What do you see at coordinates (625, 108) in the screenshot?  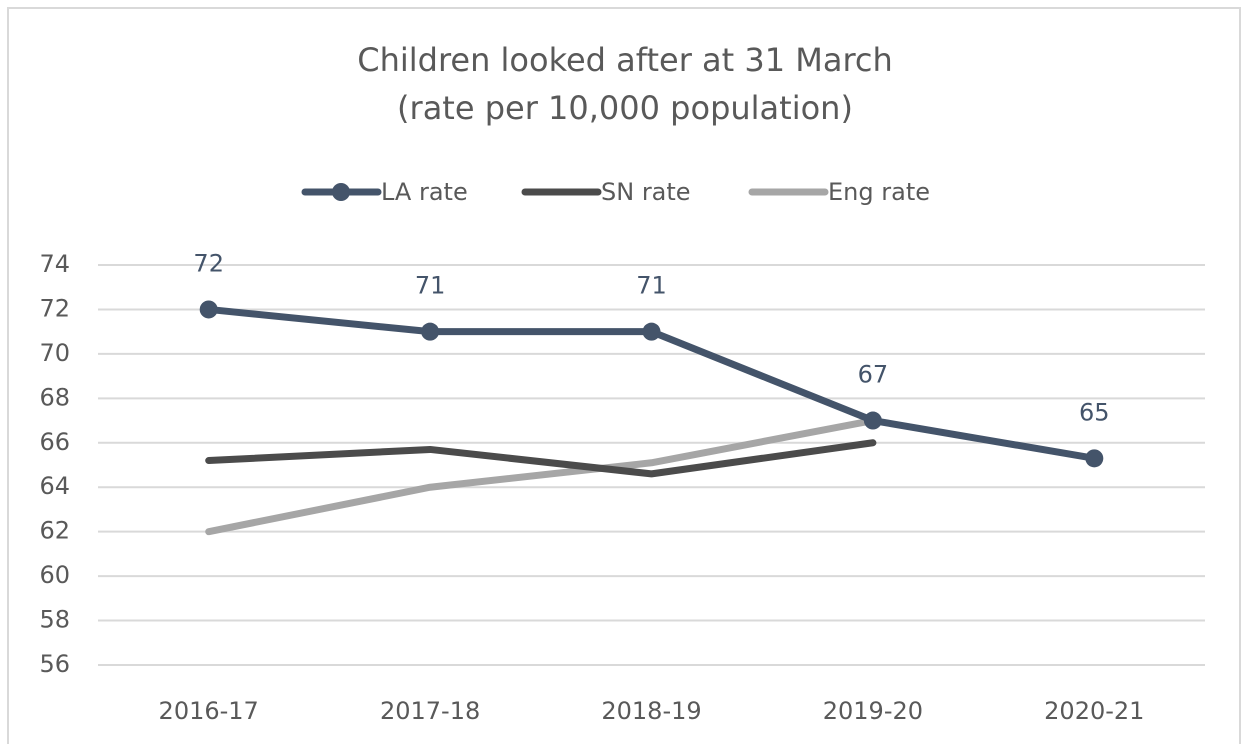 I see `chart-subtitle: (rate per 10,000 population)` at bounding box center [625, 108].